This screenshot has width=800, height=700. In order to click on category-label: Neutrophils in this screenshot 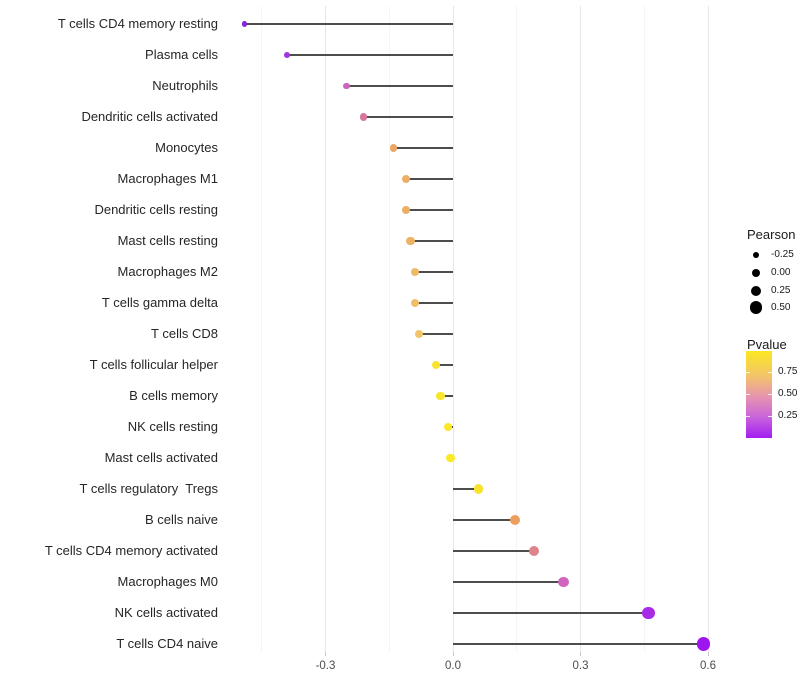, I will do `click(185, 85)`.